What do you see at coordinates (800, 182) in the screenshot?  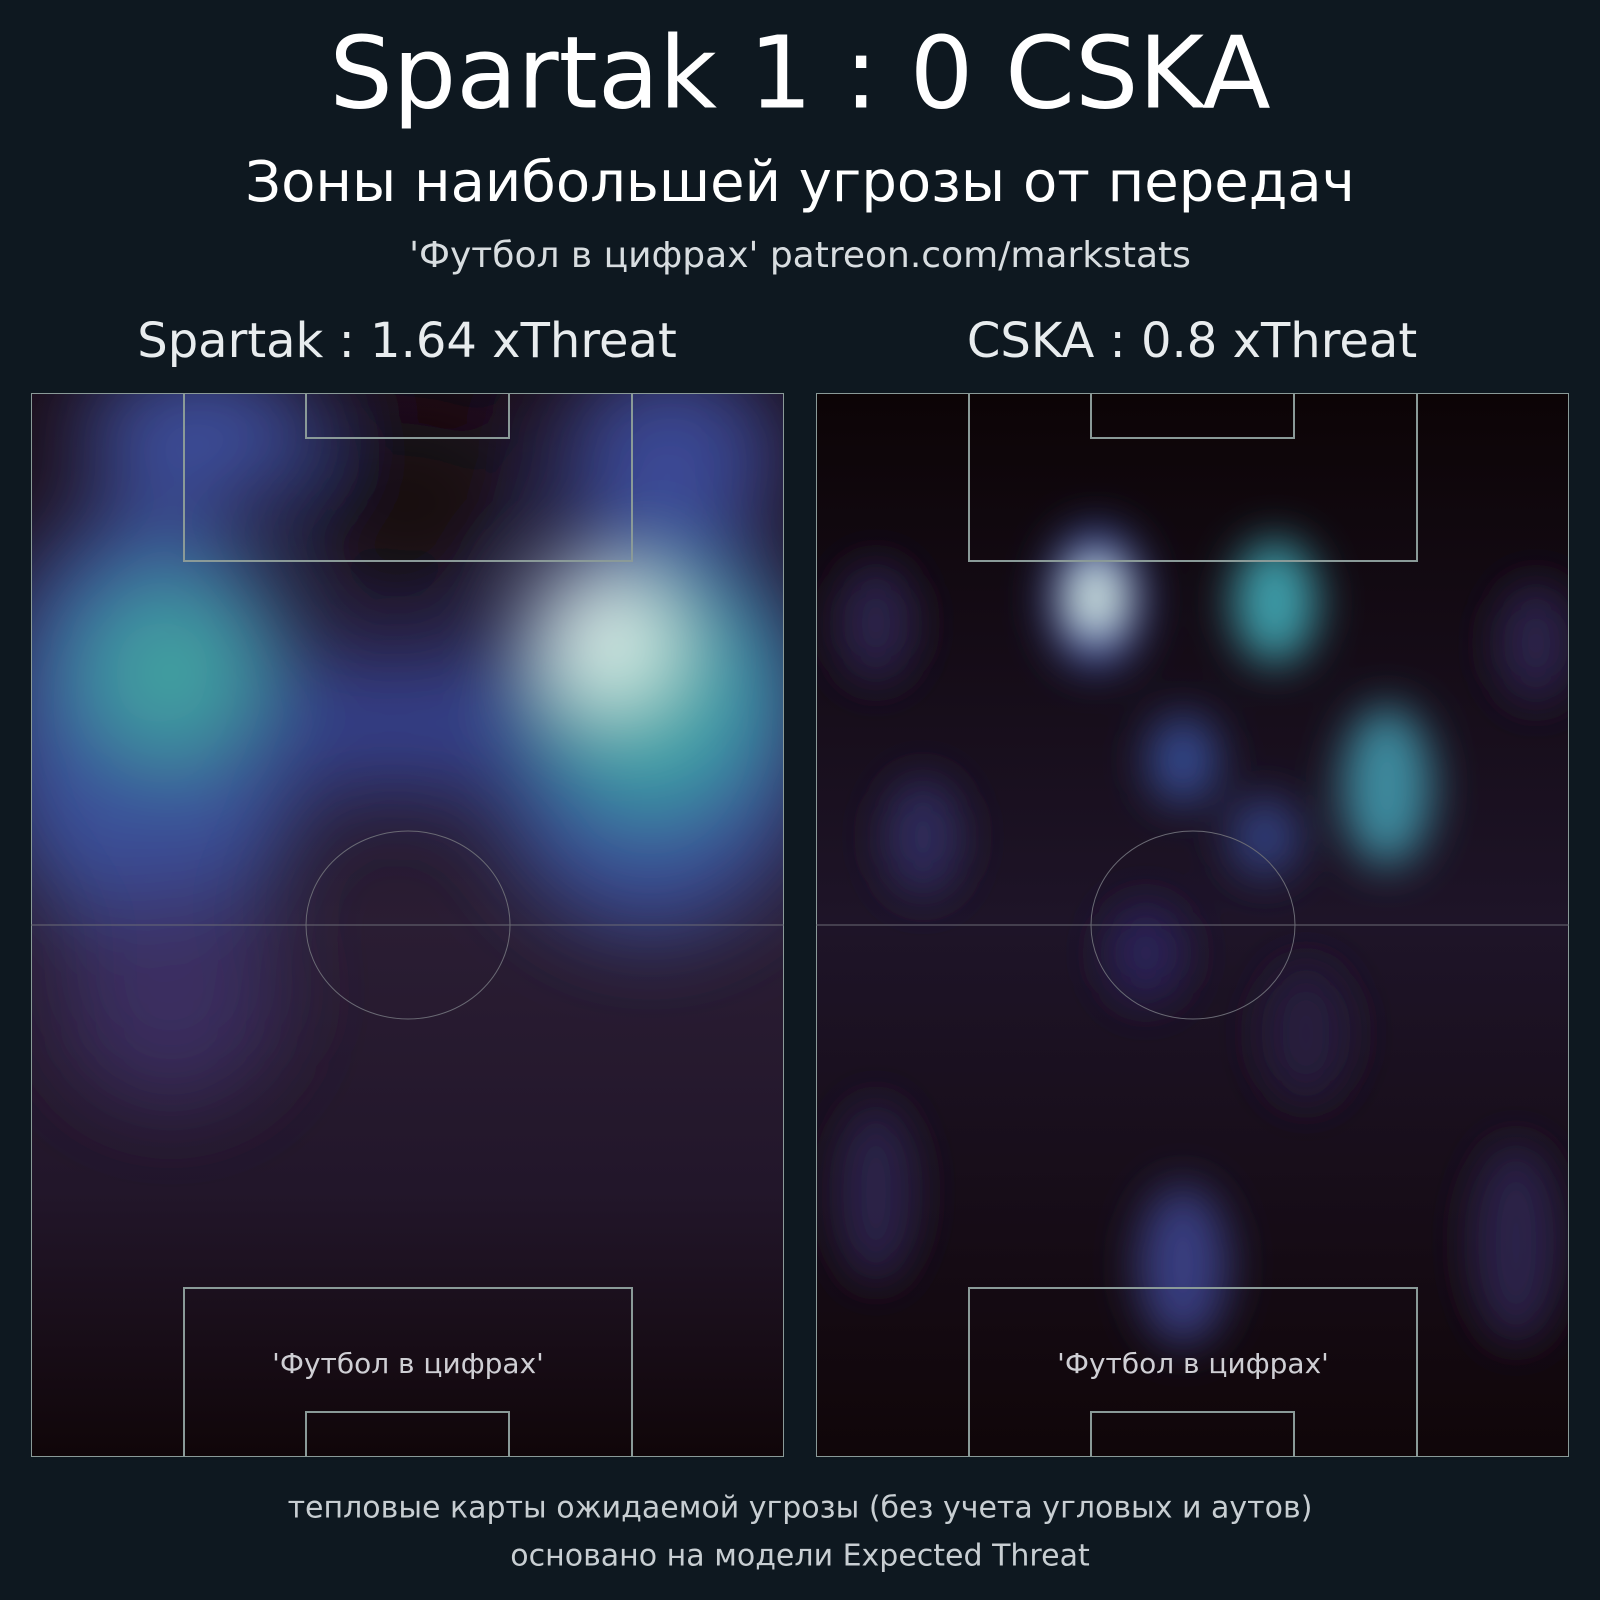 I see `subtitle: Зоны наибольшей угрозы от передач` at bounding box center [800, 182].